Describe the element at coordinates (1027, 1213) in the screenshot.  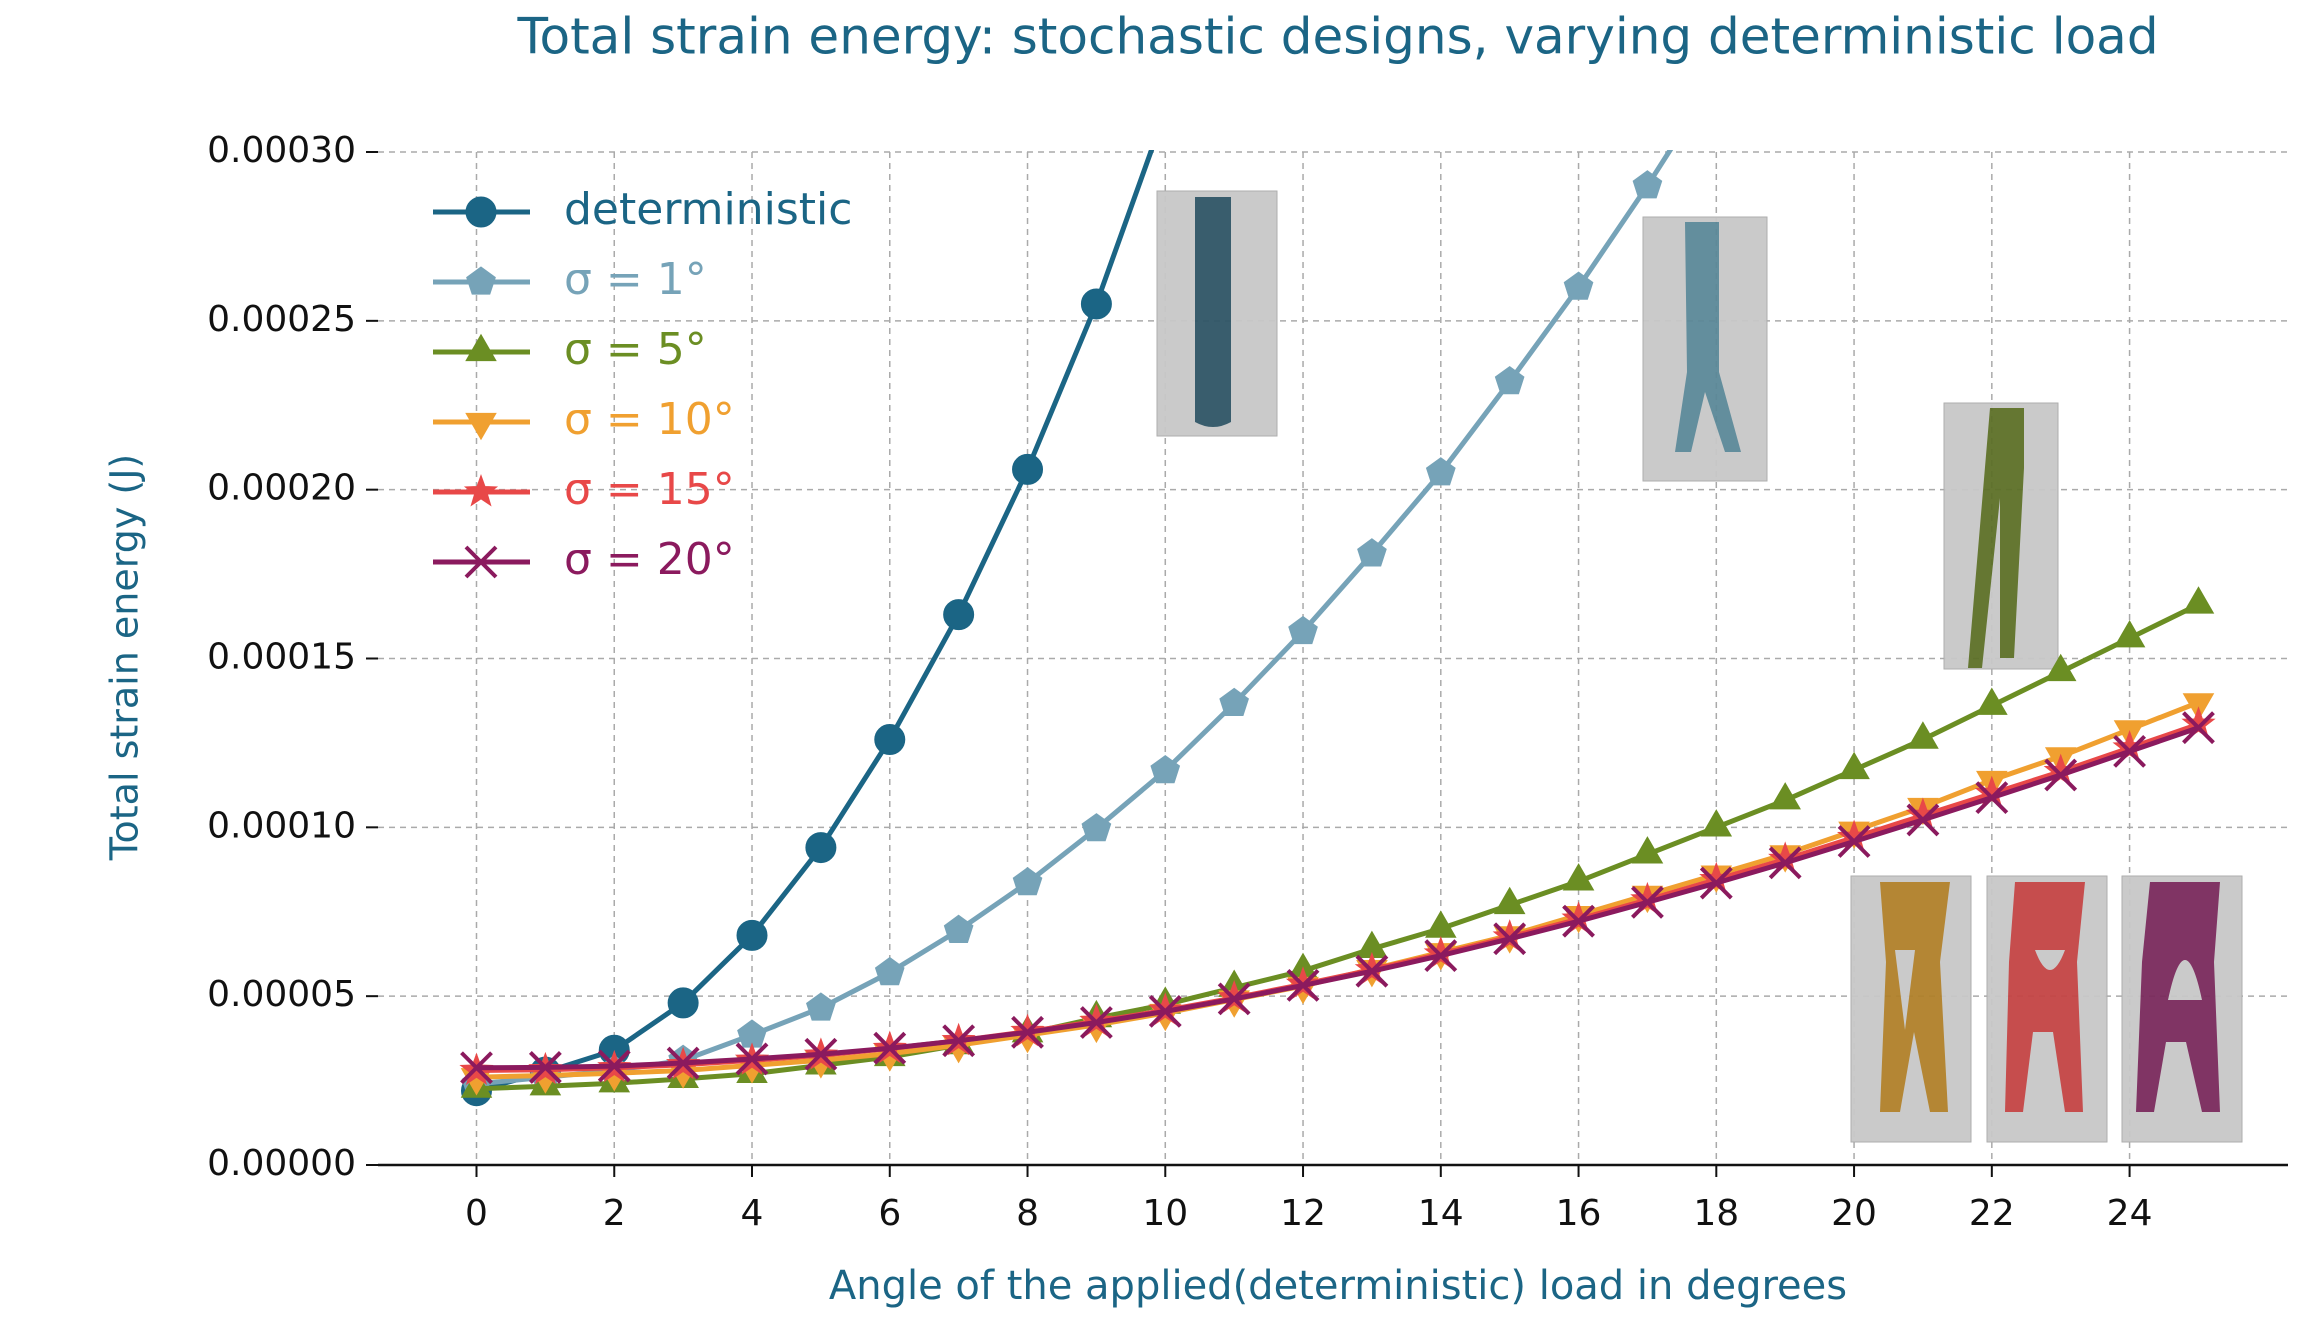
I see `x-tick-label: 8` at that location.